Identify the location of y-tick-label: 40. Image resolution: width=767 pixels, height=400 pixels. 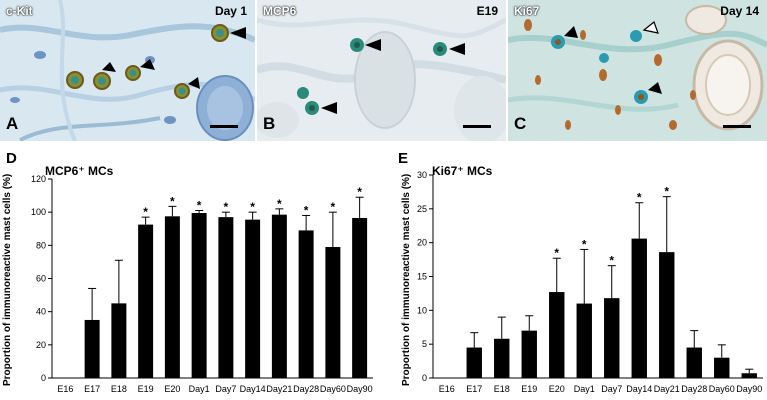
(41, 312).